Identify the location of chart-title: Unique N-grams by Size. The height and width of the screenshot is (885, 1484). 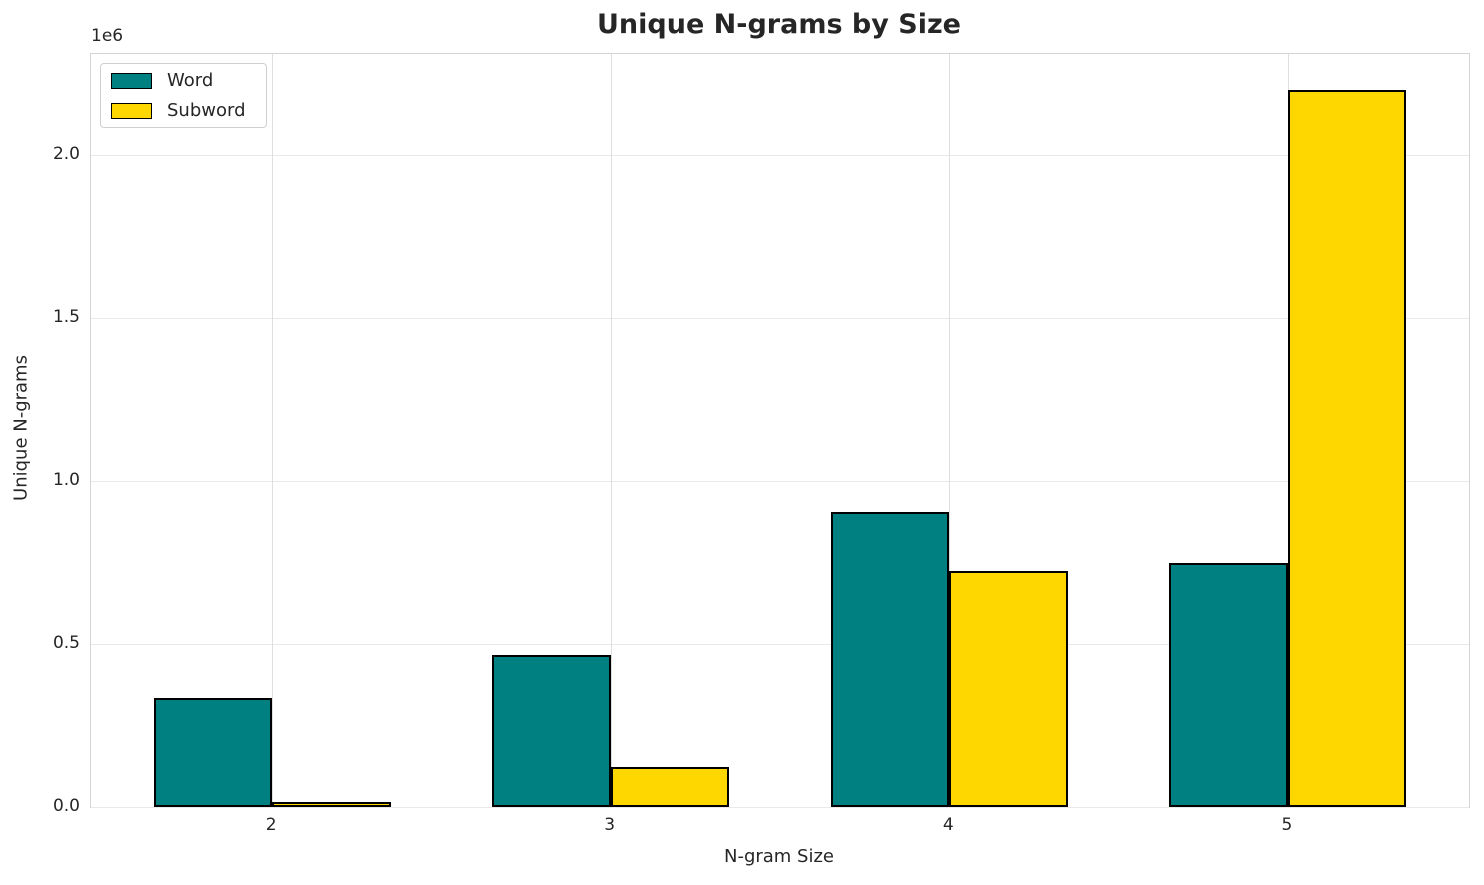
(779, 24).